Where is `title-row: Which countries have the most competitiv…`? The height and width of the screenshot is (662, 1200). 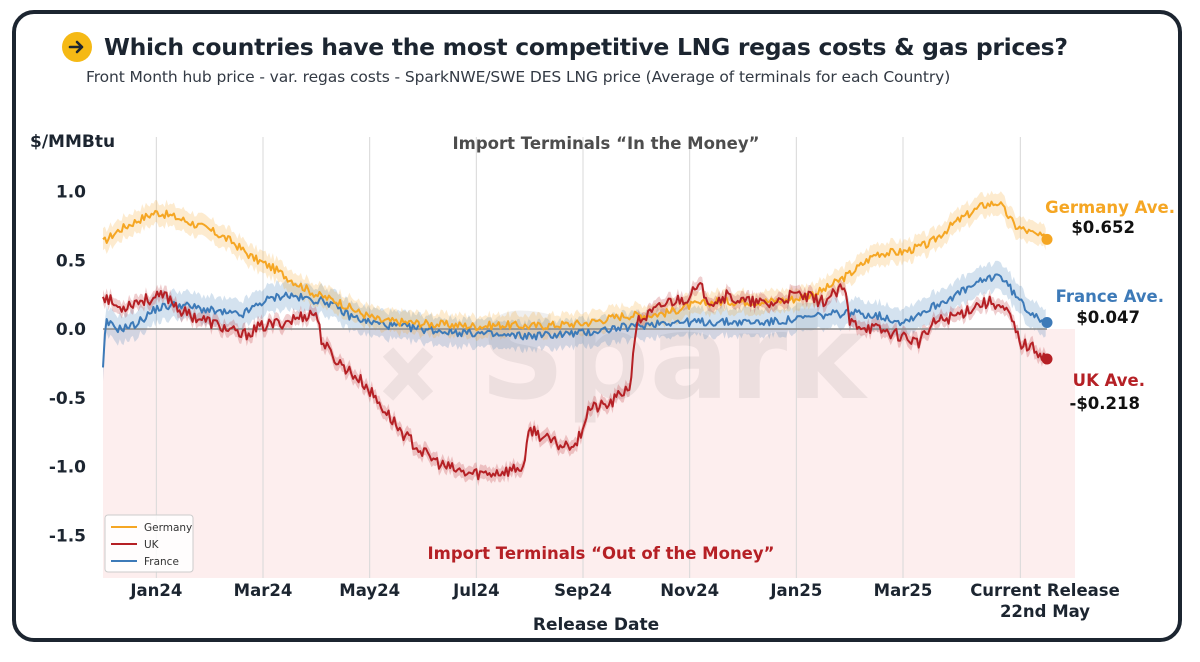
title-row: Which countries have the most competitiv… is located at coordinates (565, 47).